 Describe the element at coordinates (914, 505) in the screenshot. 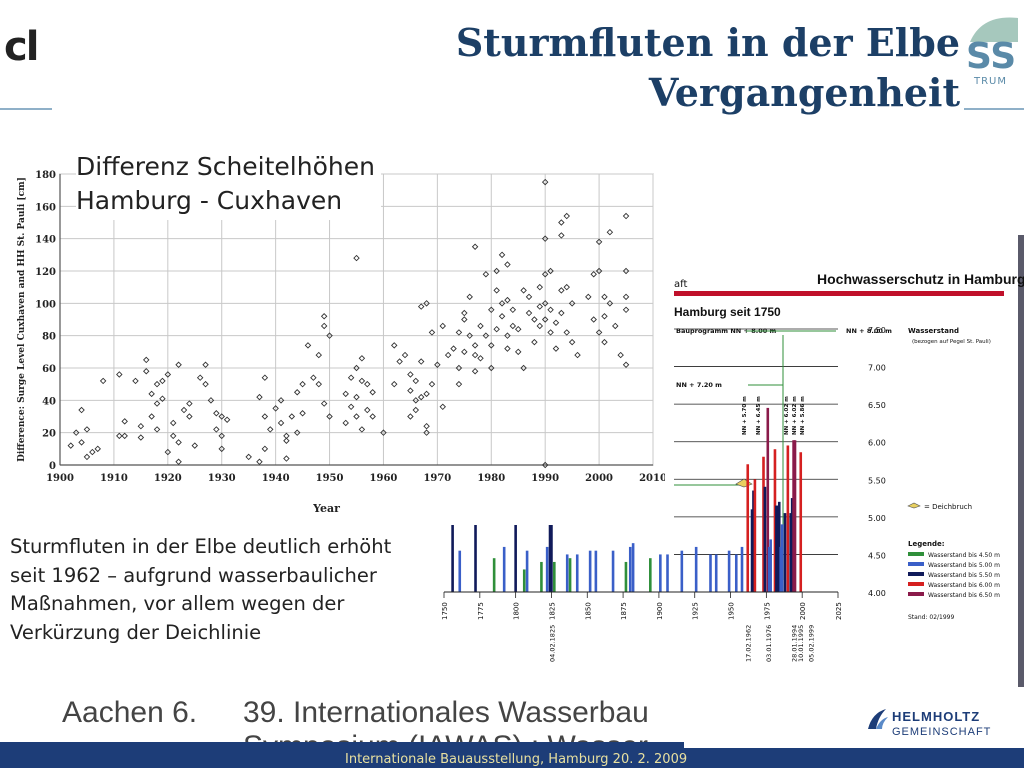

I see `legend-dike-breach-icon` at that location.